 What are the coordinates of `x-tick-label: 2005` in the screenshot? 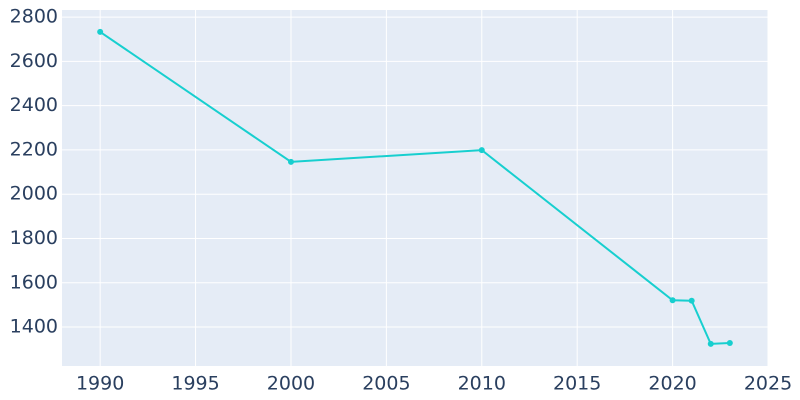 It's located at (386, 384).